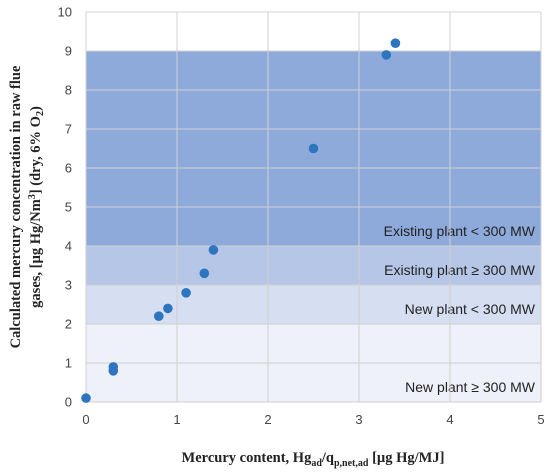 The width and height of the screenshot is (550, 474). What do you see at coordinates (68, 324) in the screenshot?
I see `y-tick-label-2: 2` at bounding box center [68, 324].